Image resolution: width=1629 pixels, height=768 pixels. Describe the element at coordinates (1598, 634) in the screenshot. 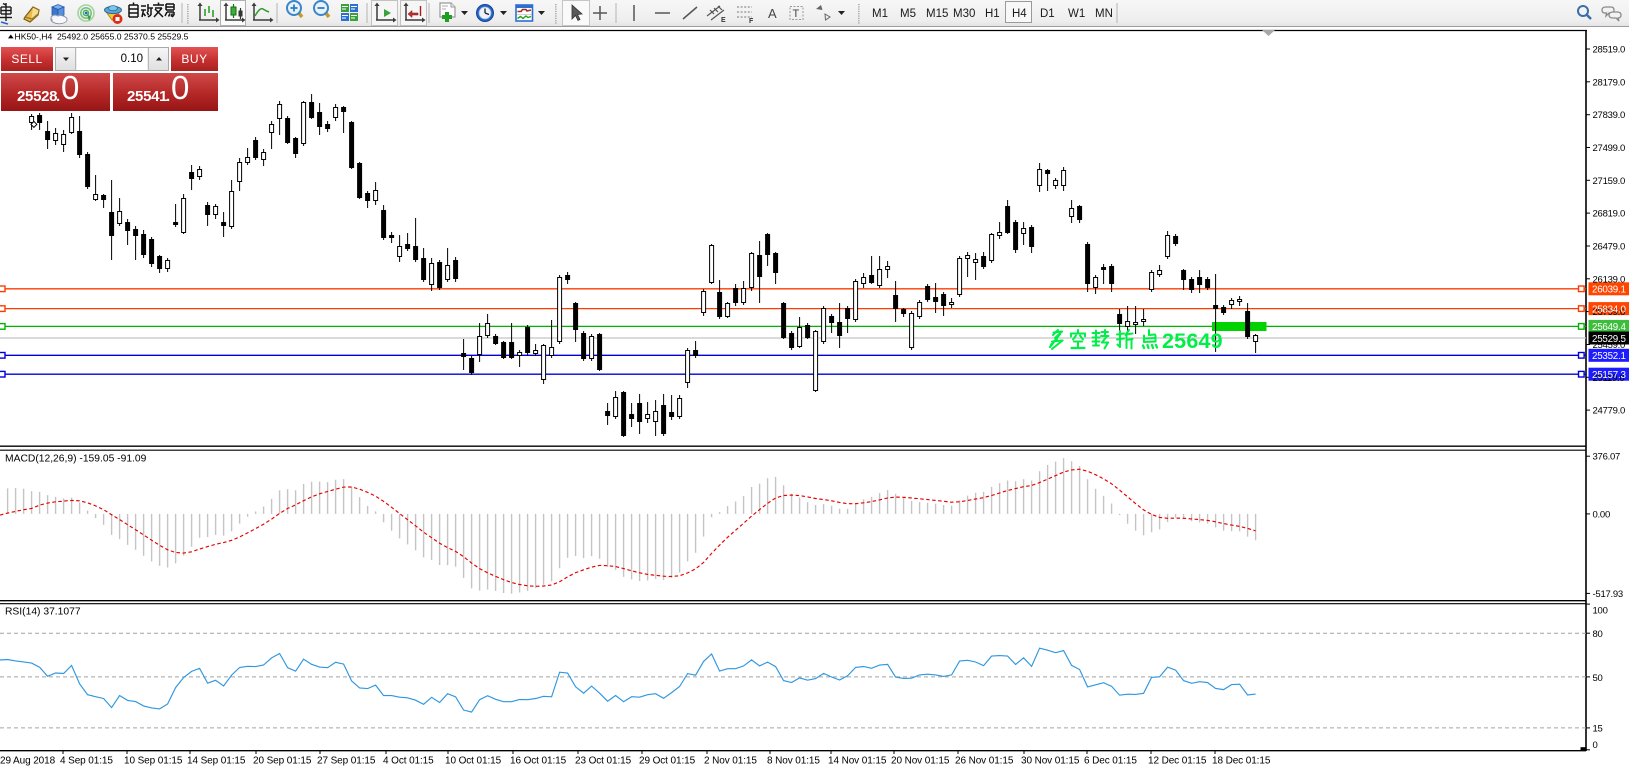

I see `svg-text: 80` at that location.